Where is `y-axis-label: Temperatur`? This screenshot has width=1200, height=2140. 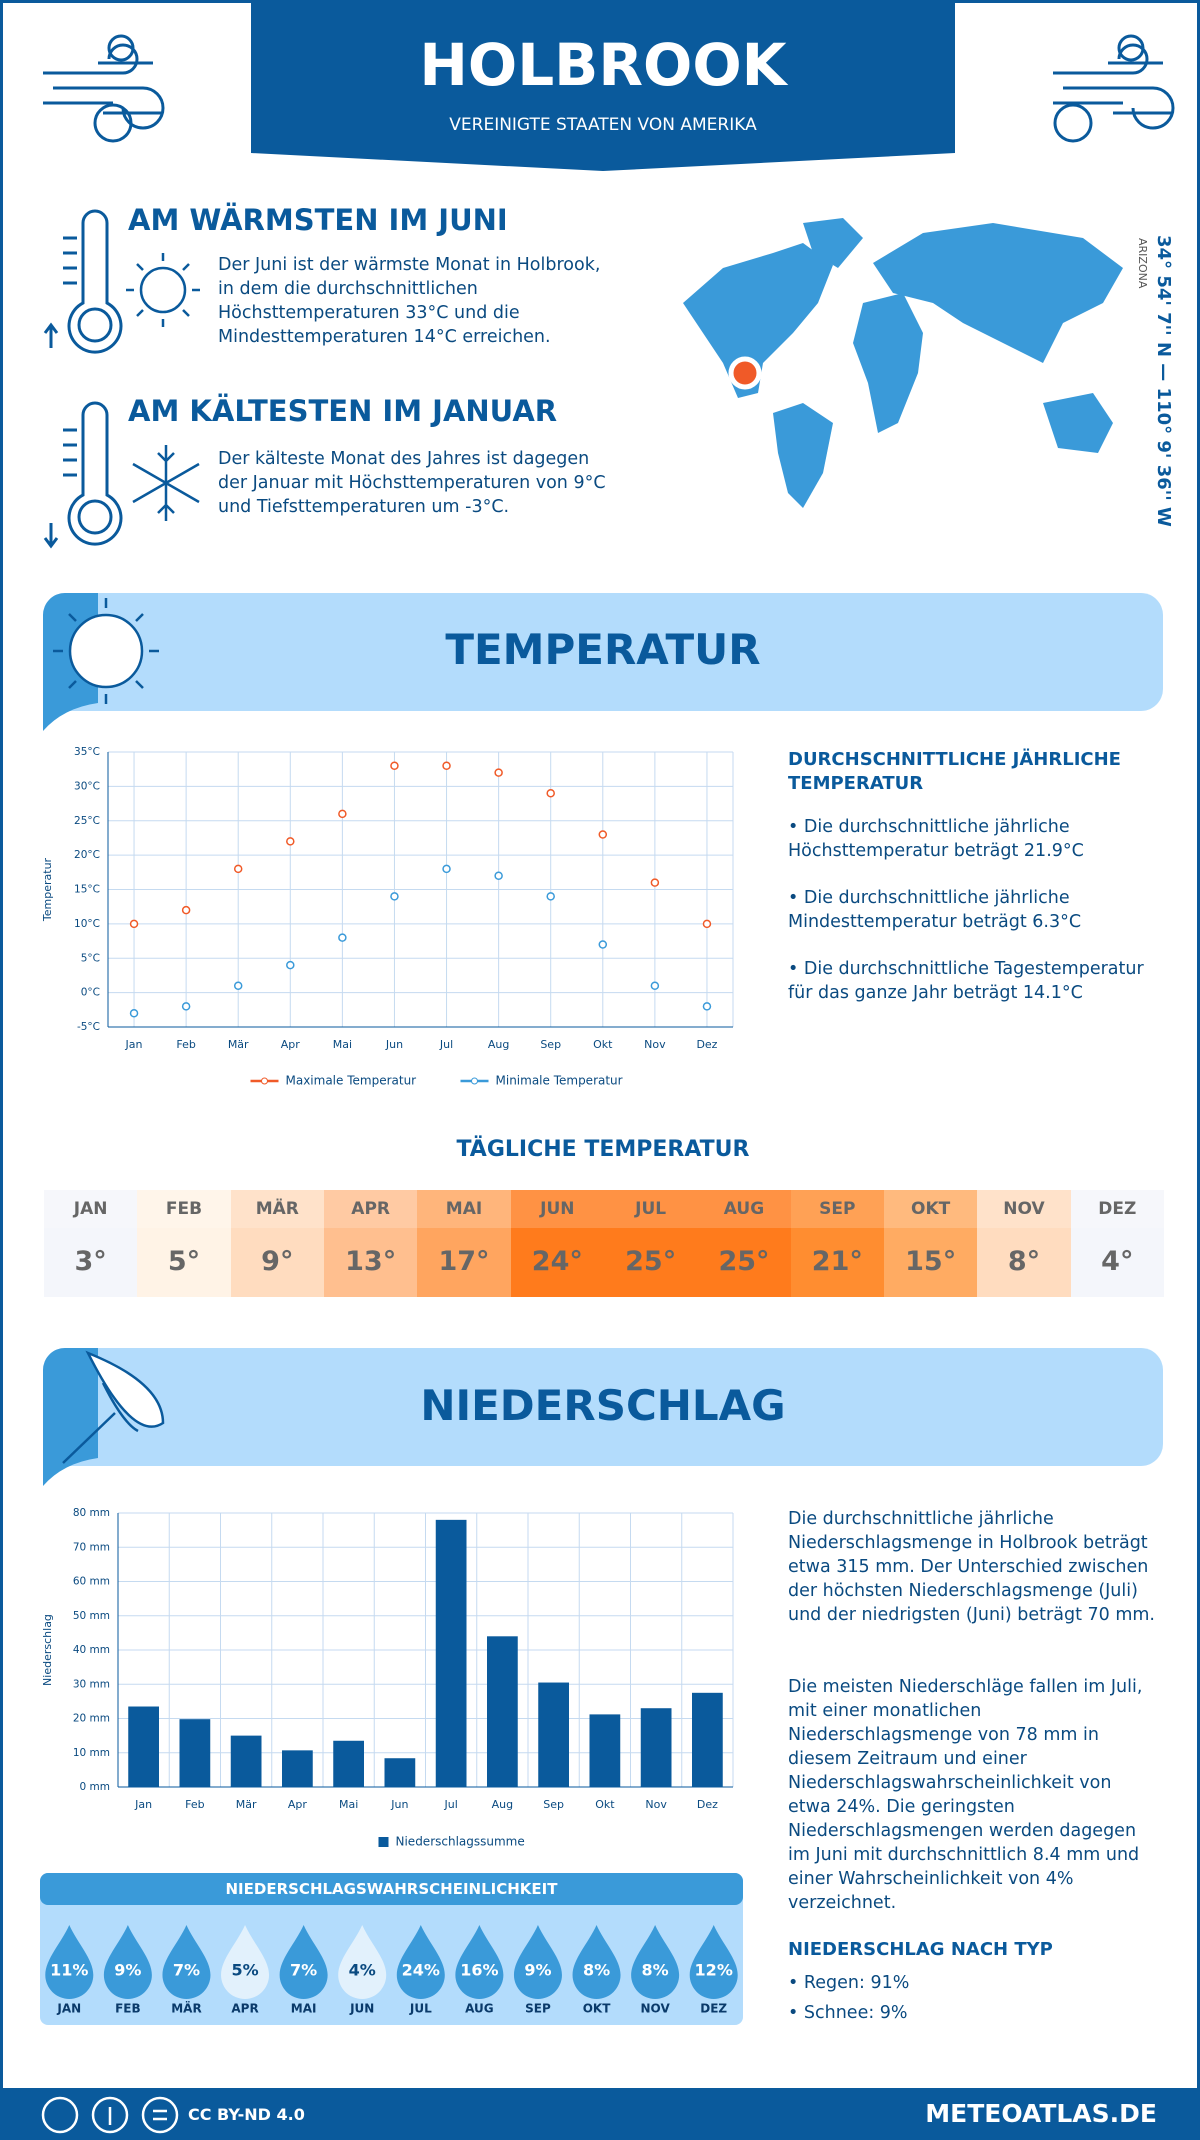 y-axis-label: Temperatur is located at coordinates (47, 889).